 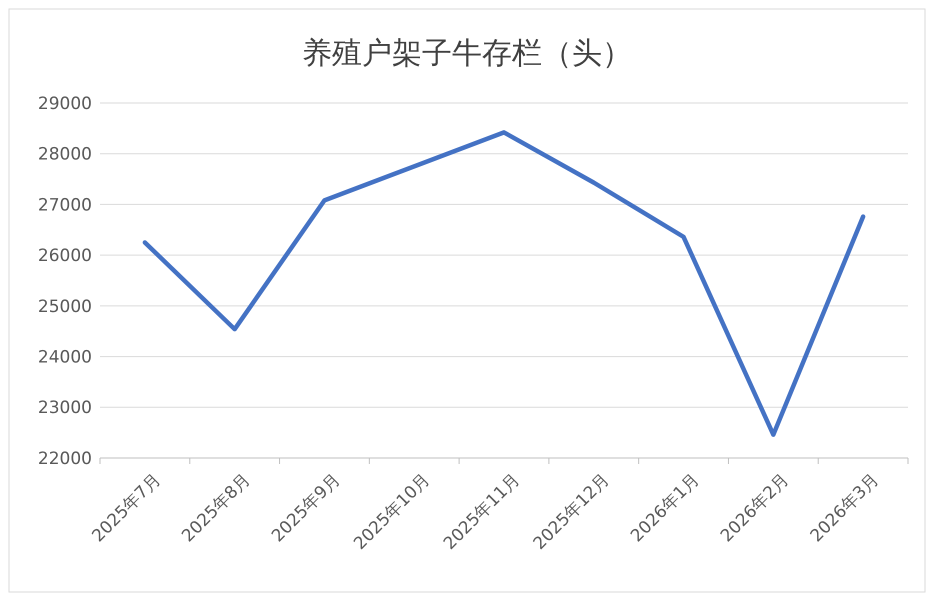 I want to click on y-tick-label: 24000, so click(x=65, y=358).